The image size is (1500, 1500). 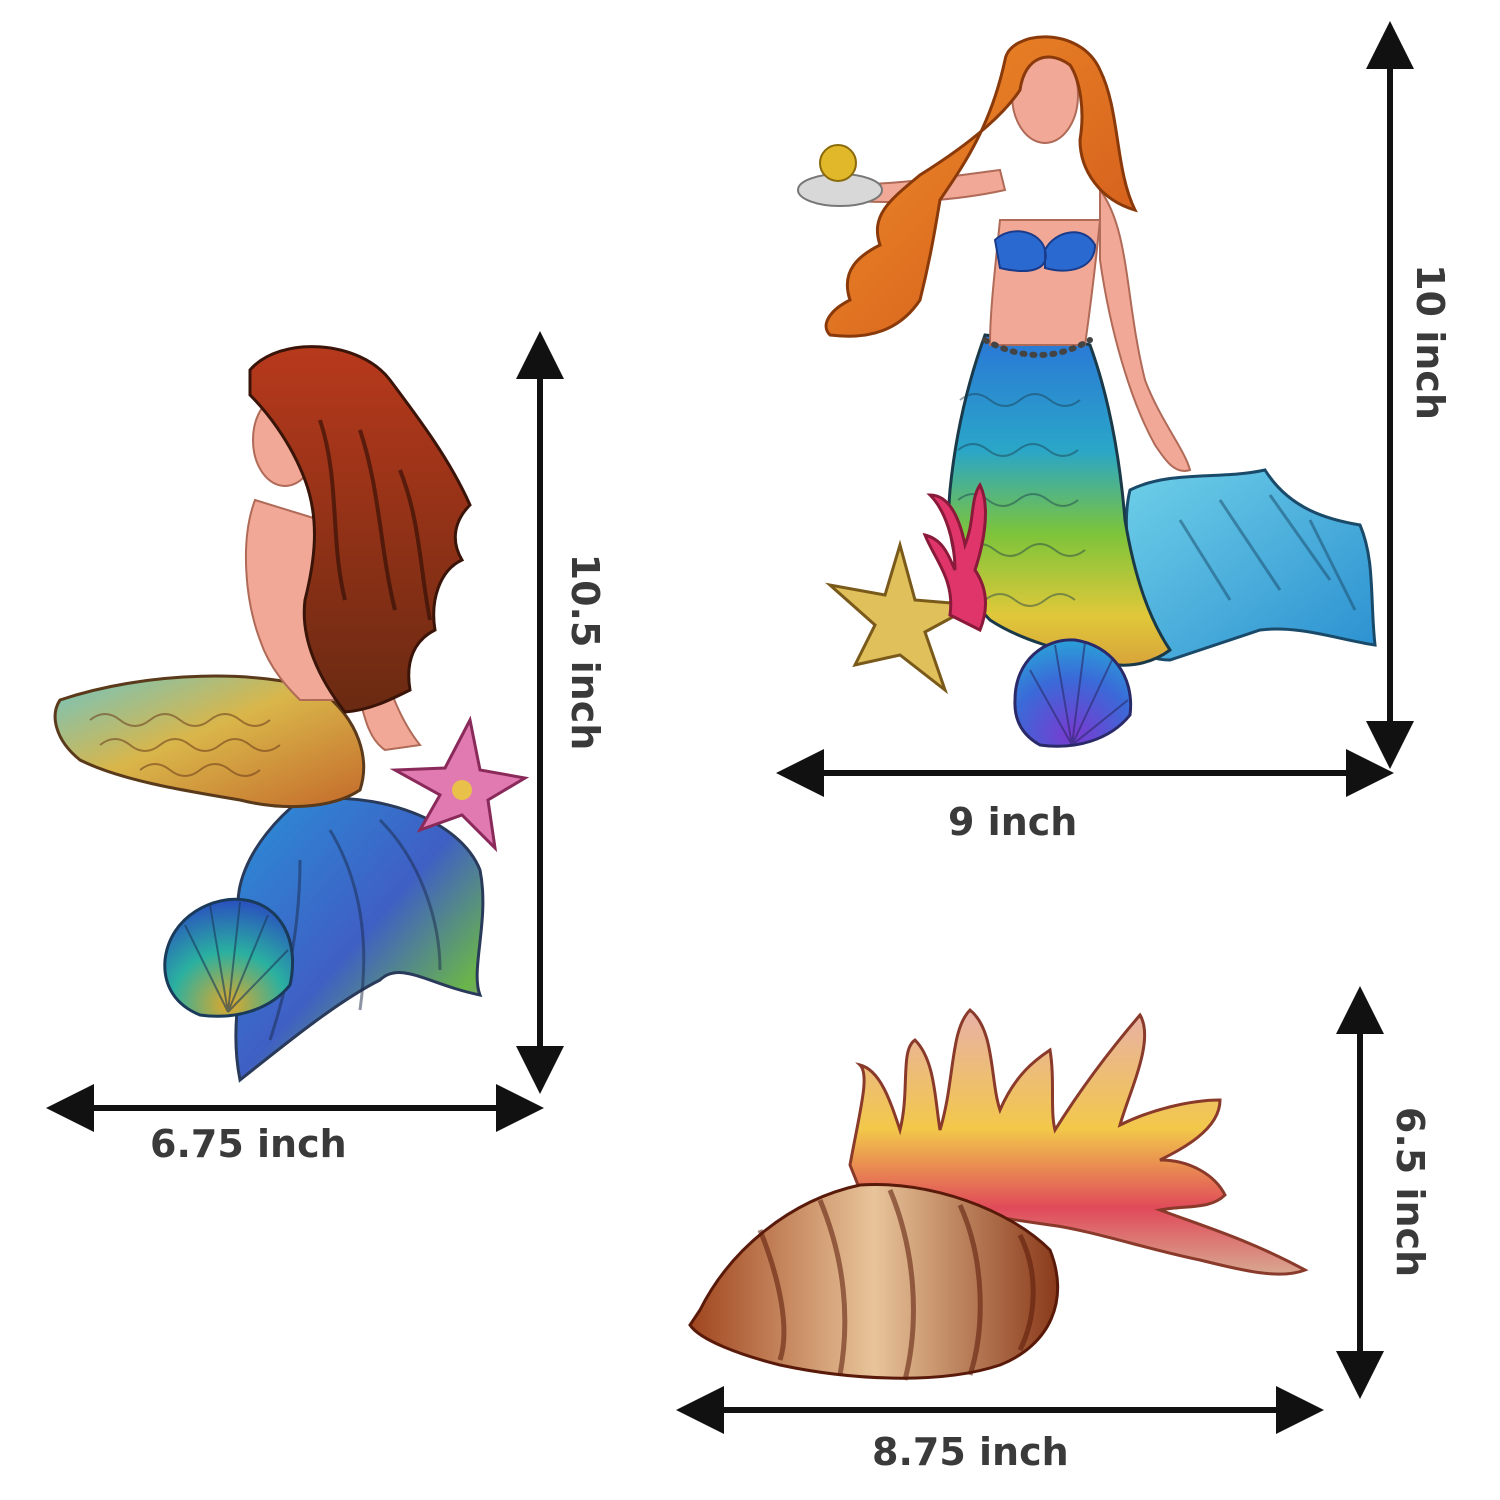 I want to click on sitting-mermaid-tail, so click(x=209, y=741).